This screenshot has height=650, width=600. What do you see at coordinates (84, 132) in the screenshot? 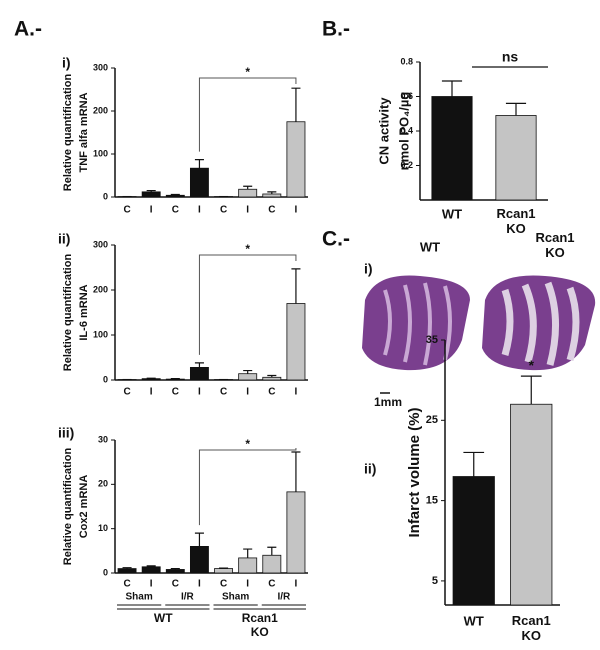
I see `y-axis-label: TNF alfa mRNA` at bounding box center [84, 132].